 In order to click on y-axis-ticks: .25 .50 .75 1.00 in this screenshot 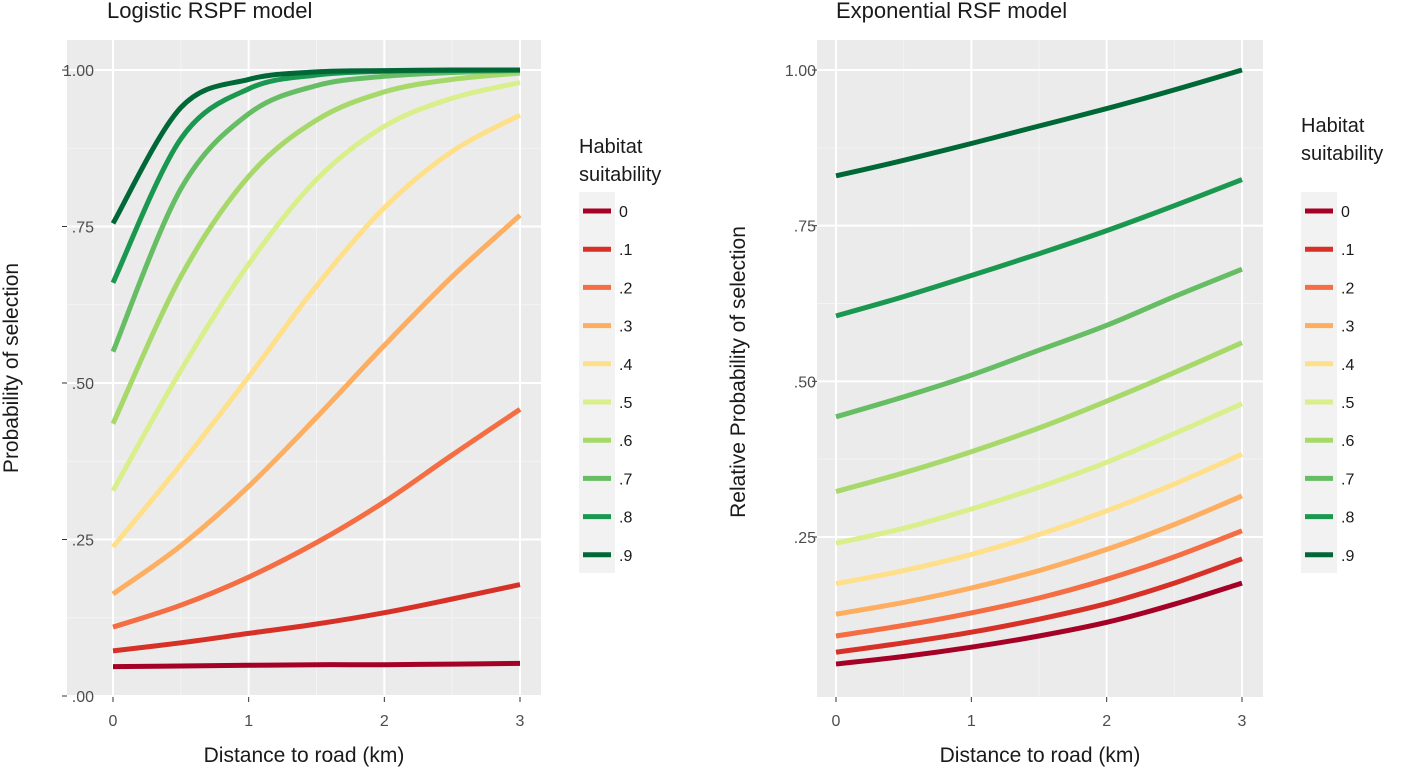, I will do `click(801, 305)`.